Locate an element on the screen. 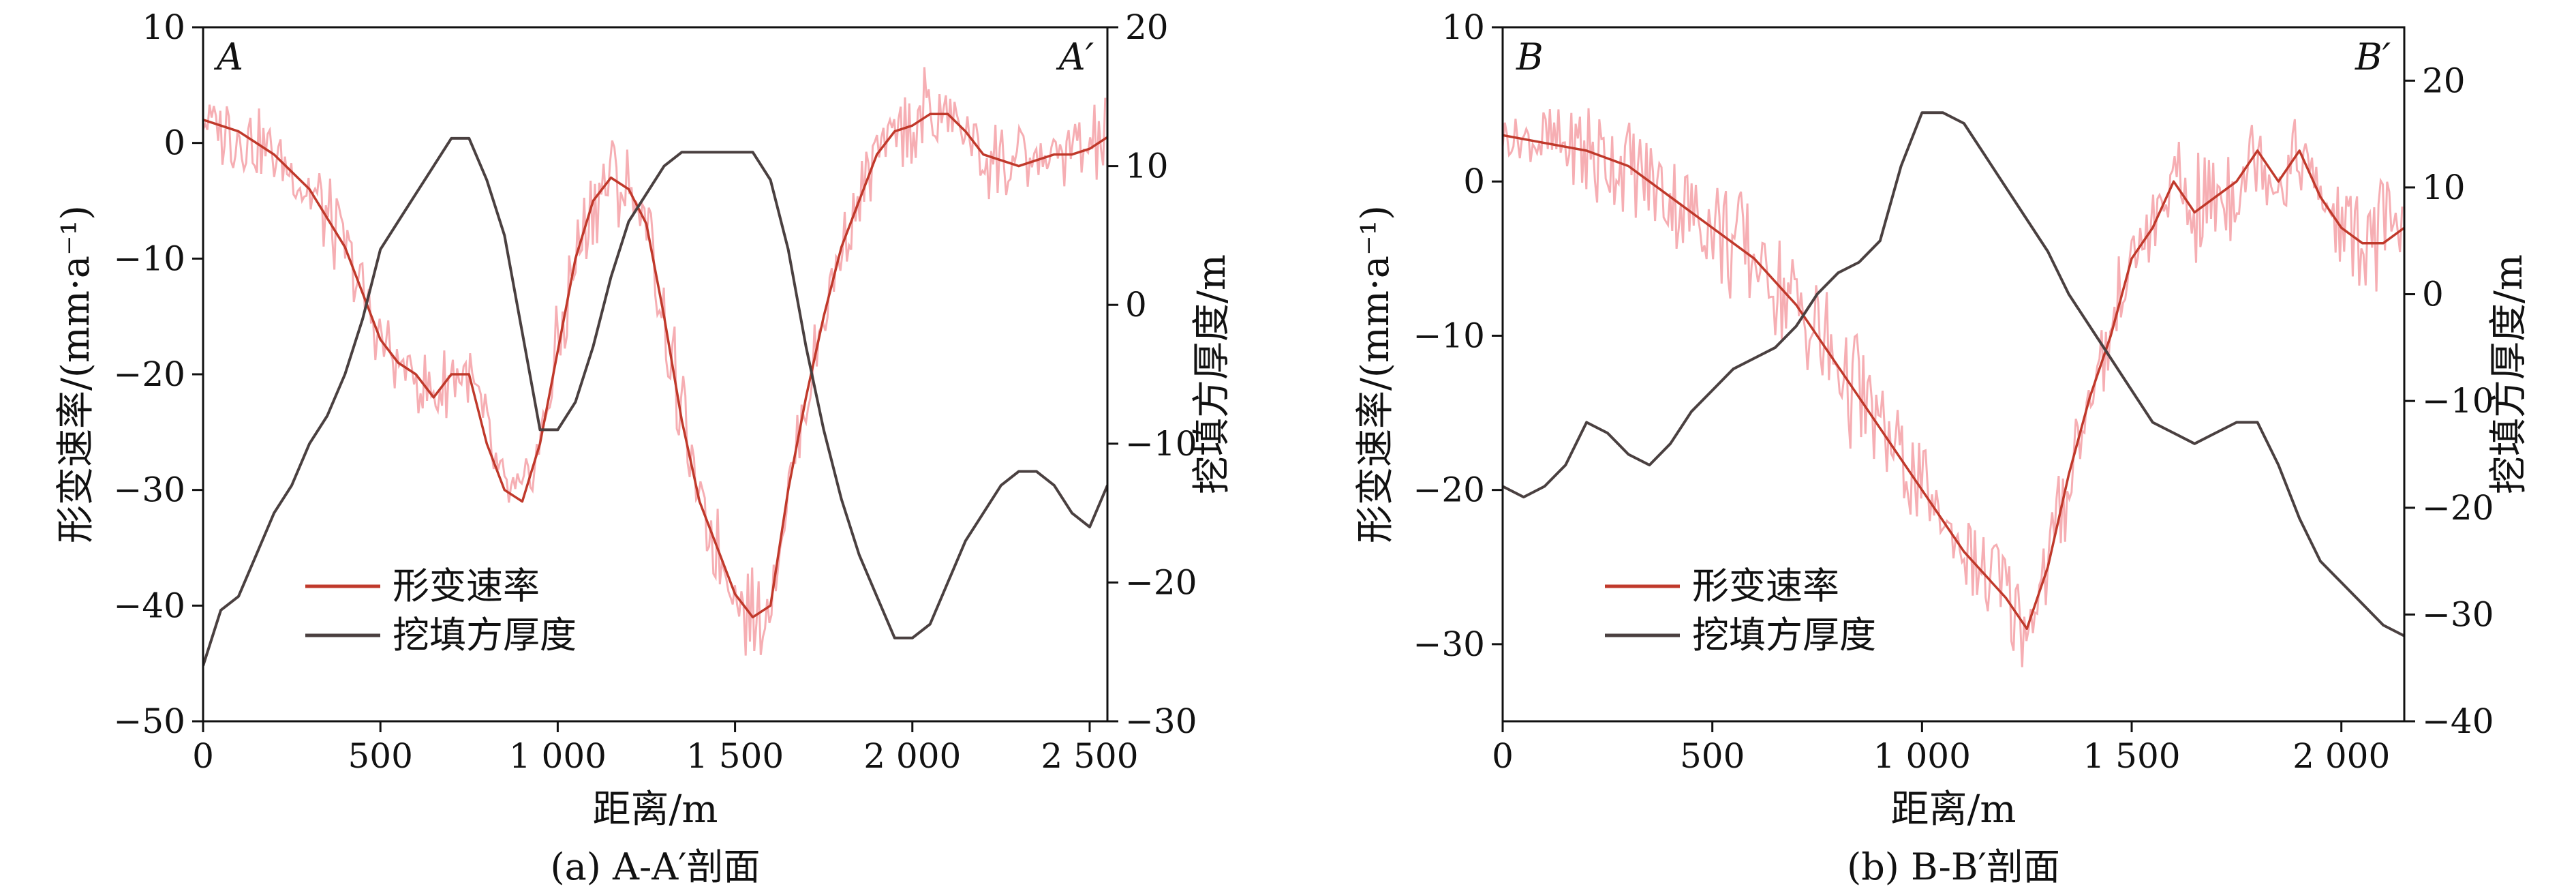 The height and width of the screenshot is (889, 2576). corner-label-right: B′ is located at coordinates (2373, 56).